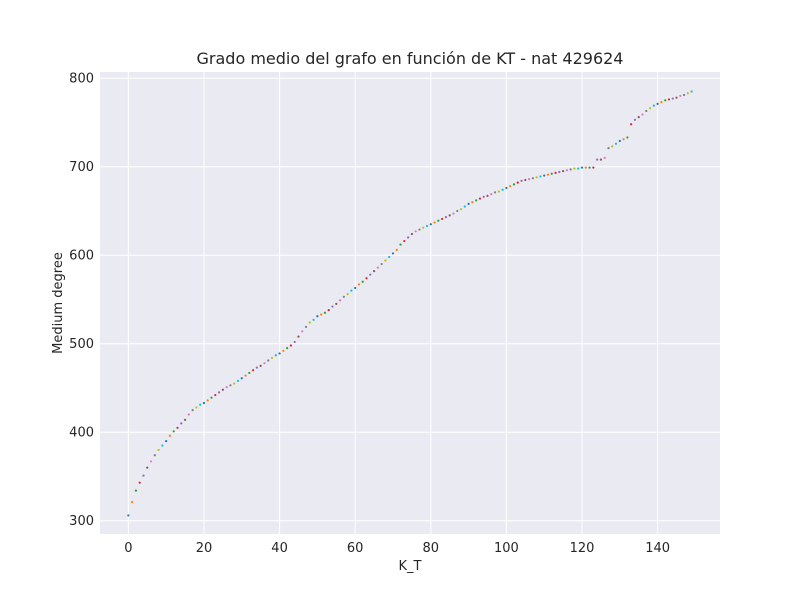 The image size is (800, 600). I want to click on y-tick-label: 600, so click(81, 256).